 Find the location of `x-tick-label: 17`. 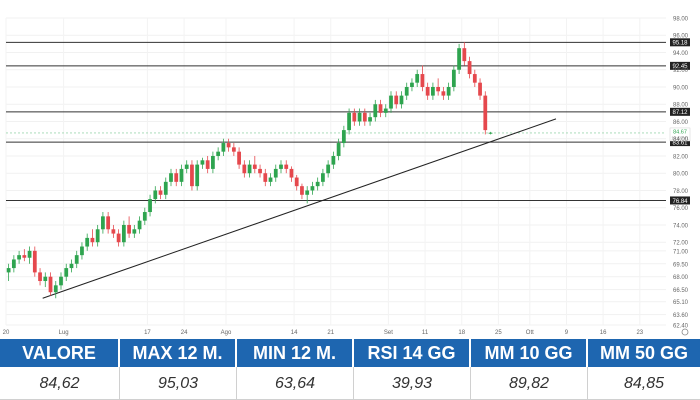

x-tick-label: 17 is located at coordinates (147, 333).